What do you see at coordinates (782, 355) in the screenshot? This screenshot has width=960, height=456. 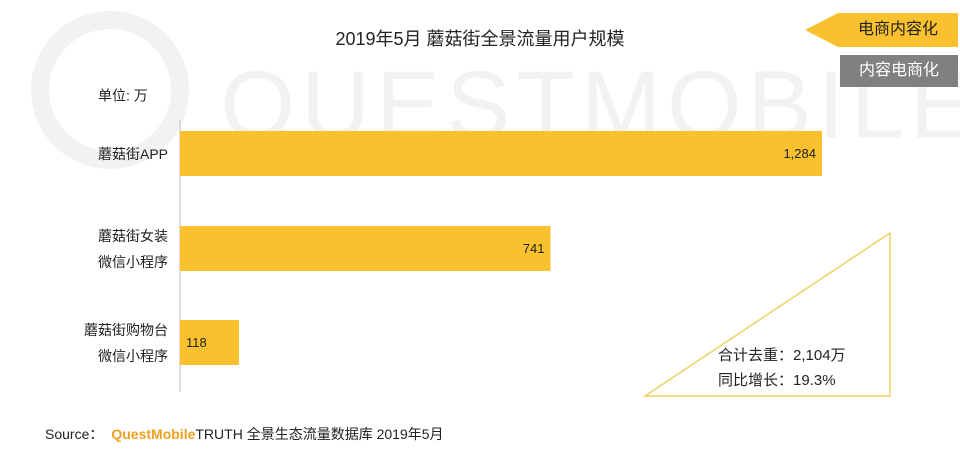 I see `annotation: 合计去重：2,104万` at bounding box center [782, 355].